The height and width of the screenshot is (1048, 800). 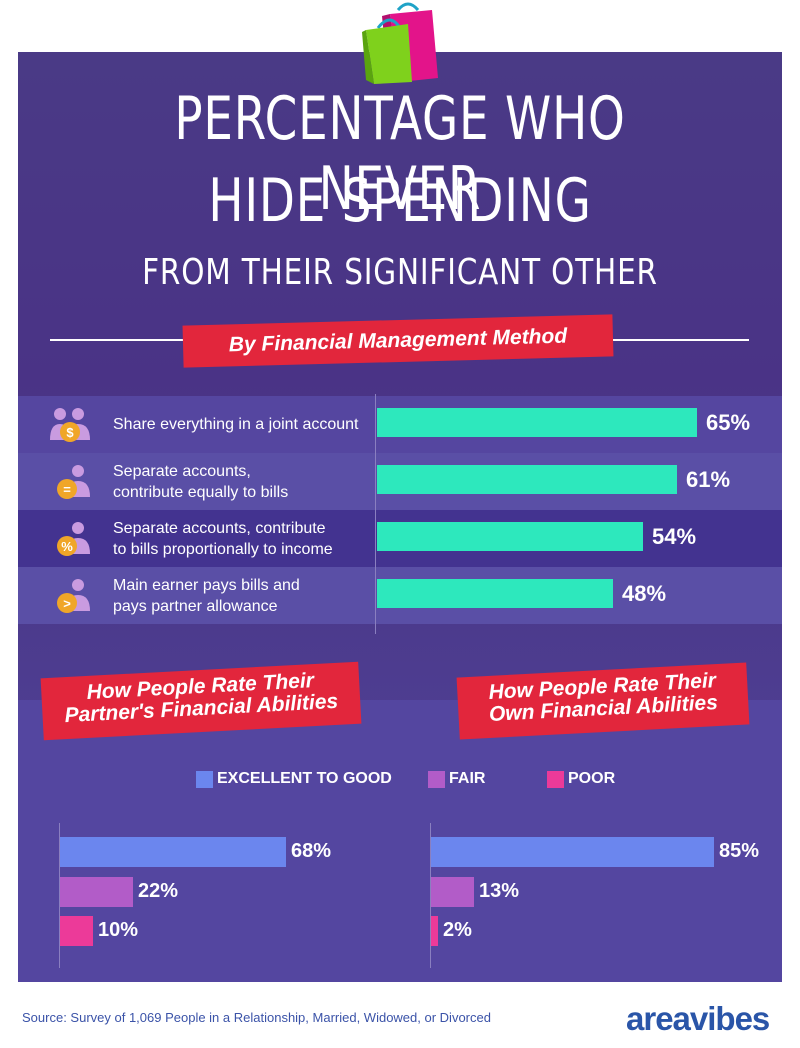 I want to click on greater-than-person-icon: >, so click(x=73, y=596).